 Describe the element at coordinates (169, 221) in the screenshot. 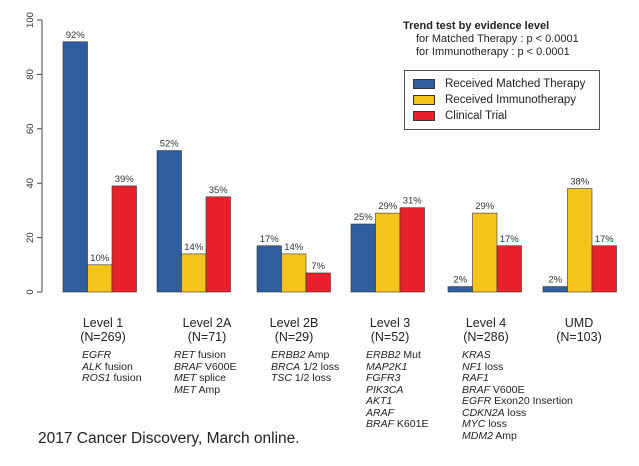

I see `bar-received-matched-therapy-level-2a` at that location.